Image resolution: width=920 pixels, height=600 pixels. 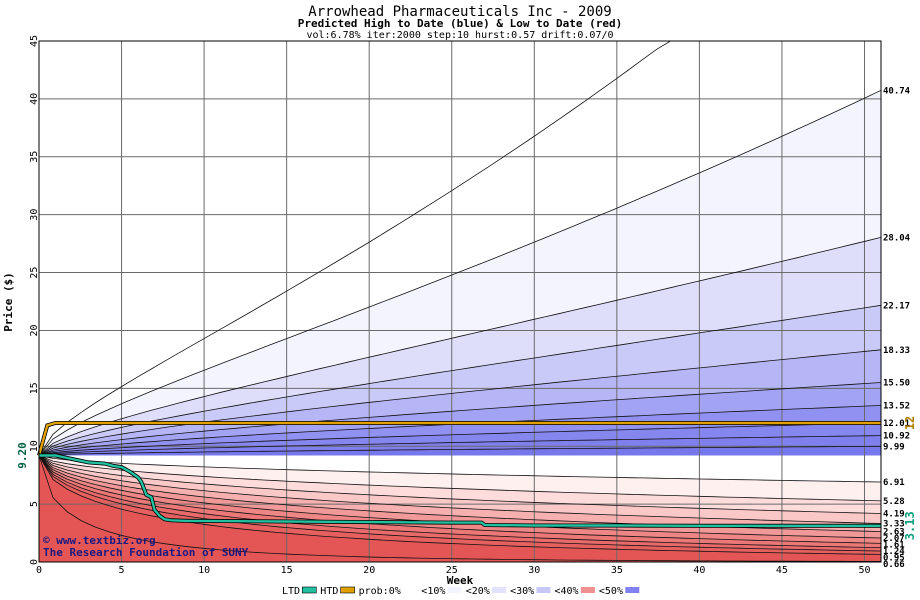 I want to click on y-tick-30: 30, so click(x=34, y=215).